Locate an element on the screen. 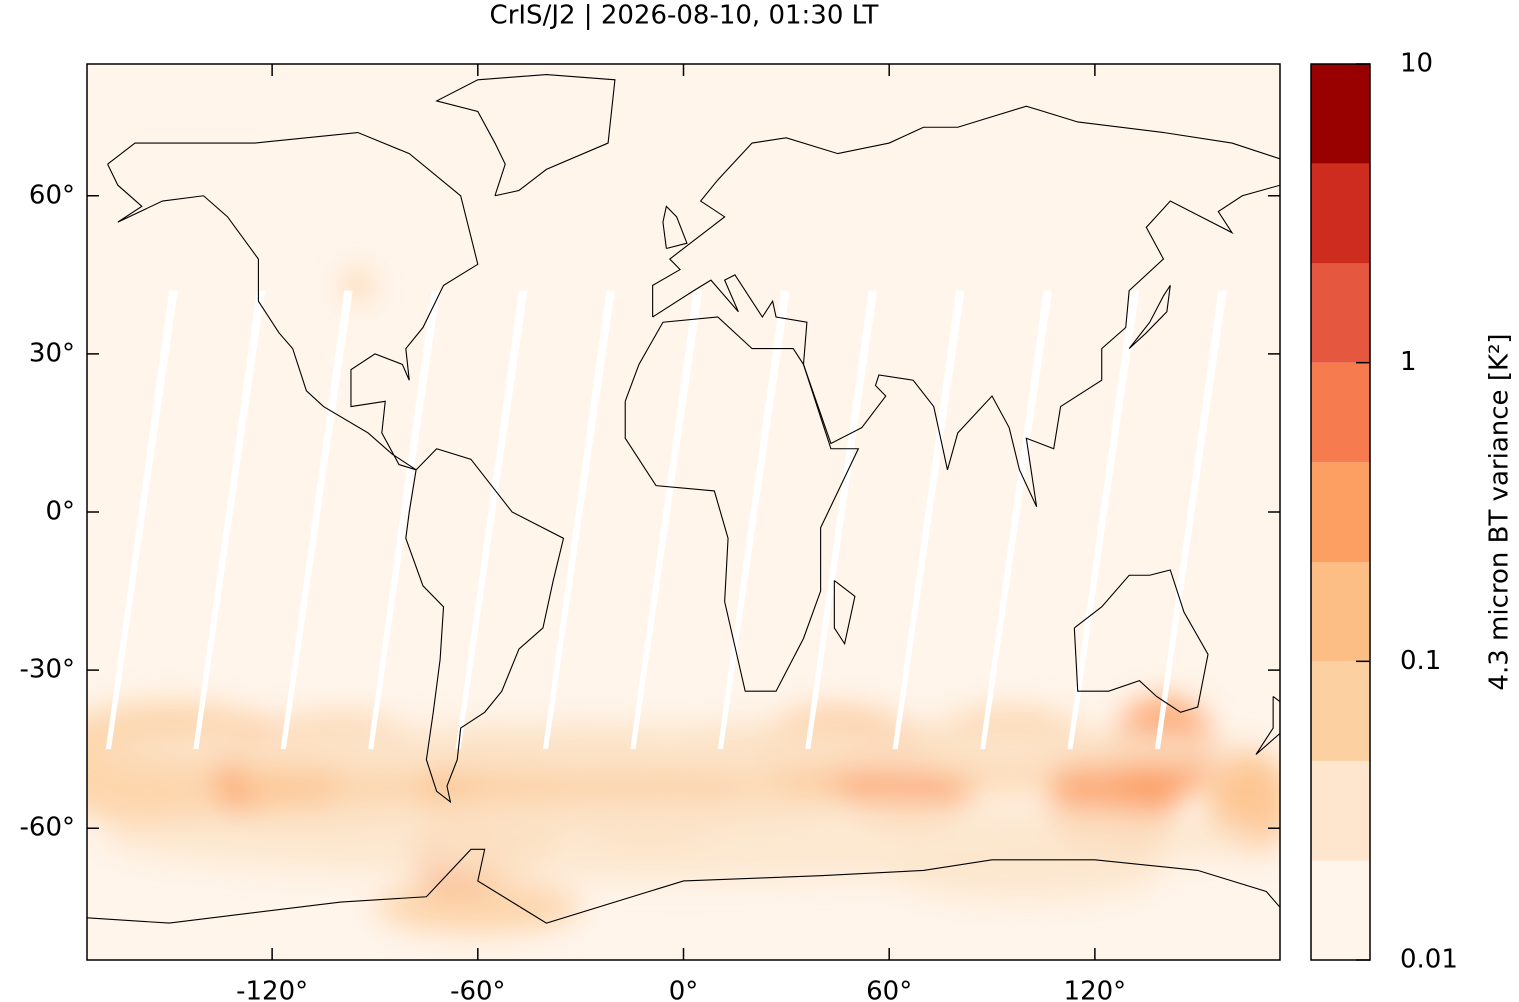 The height and width of the screenshot is (1002, 1519). x-tick-label: -120° is located at coordinates (272, 989).